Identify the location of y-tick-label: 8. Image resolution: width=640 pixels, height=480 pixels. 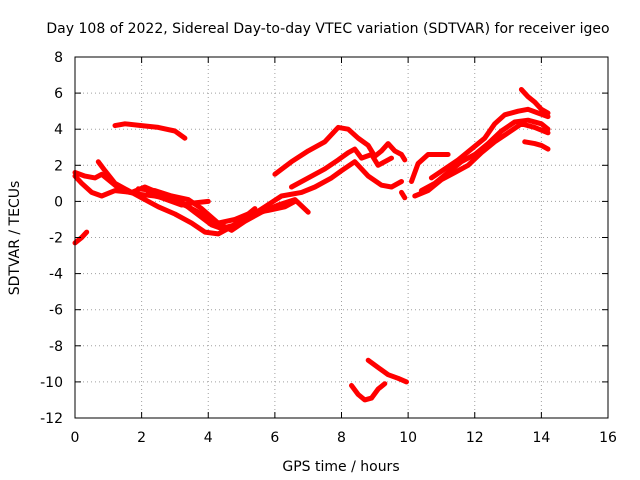
(58, 58).